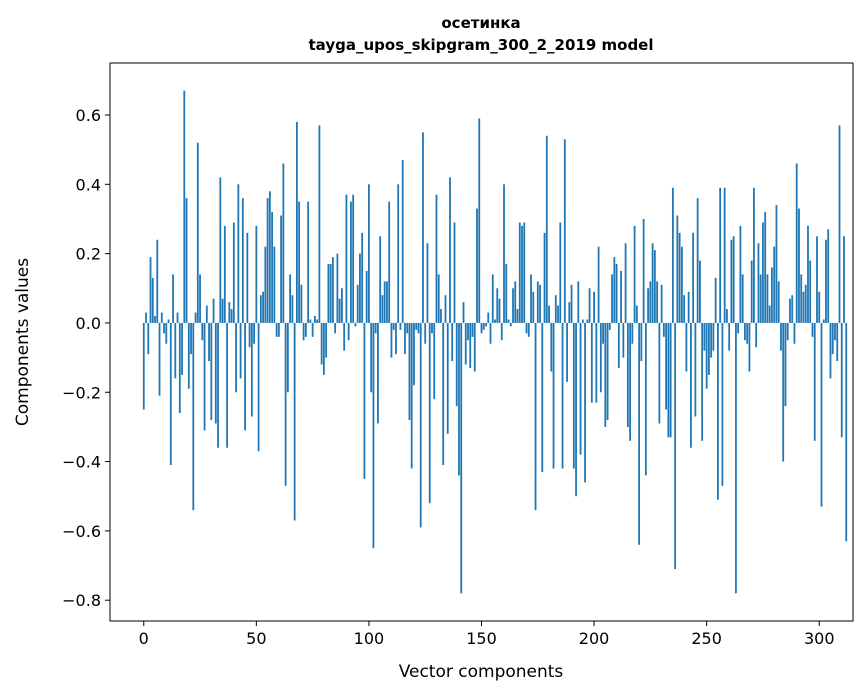  What do you see at coordinates (819, 638) in the screenshot?
I see `x-tick-label: 300` at bounding box center [819, 638].